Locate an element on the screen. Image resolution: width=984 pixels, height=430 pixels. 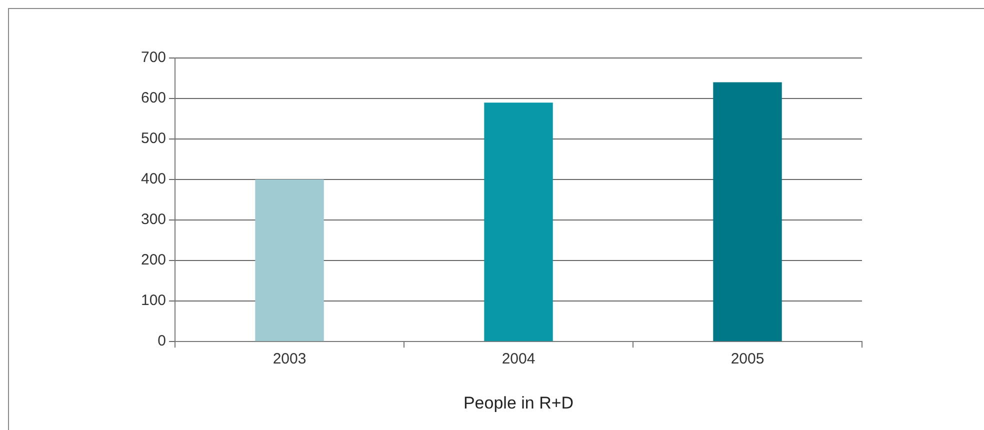
x-tick-label: 2004 is located at coordinates (519, 359).